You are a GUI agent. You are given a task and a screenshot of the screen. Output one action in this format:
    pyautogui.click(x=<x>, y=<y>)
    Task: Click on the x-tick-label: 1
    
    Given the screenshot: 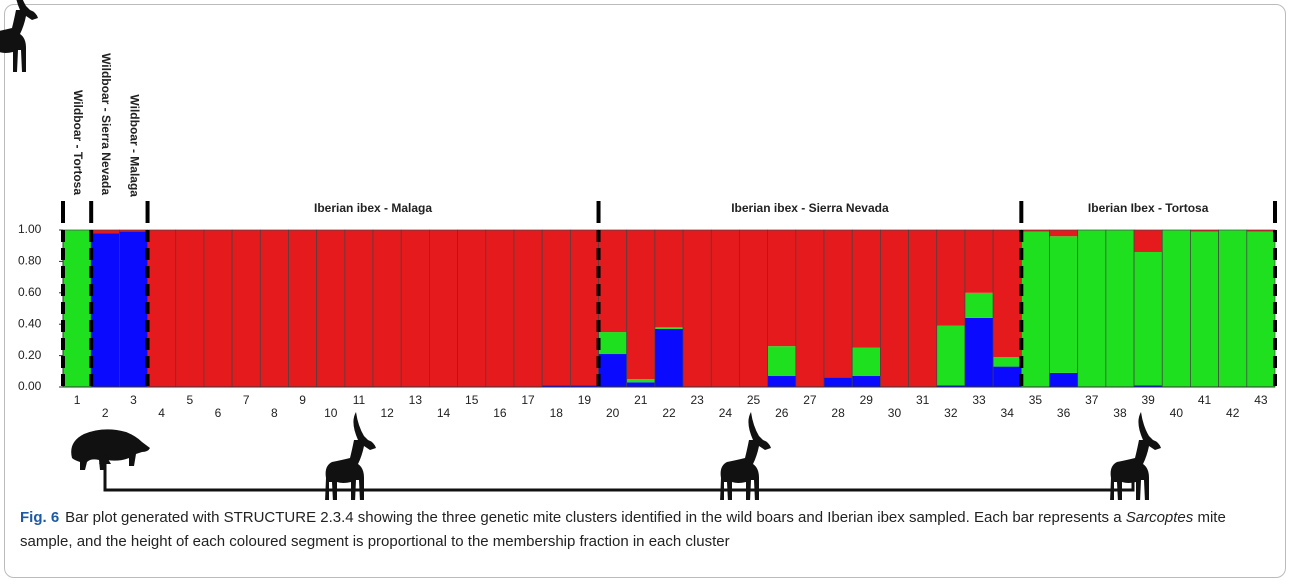 What is the action you would take?
    pyautogui.click(x=77, y=400)
    